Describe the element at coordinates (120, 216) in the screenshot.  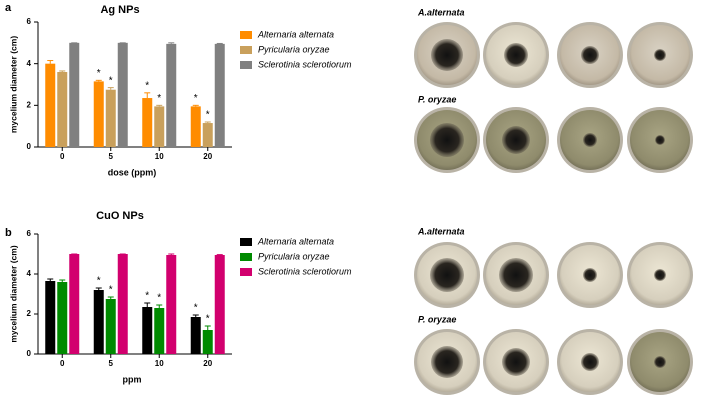
I see `chart-title: CuO NPs` at that location.